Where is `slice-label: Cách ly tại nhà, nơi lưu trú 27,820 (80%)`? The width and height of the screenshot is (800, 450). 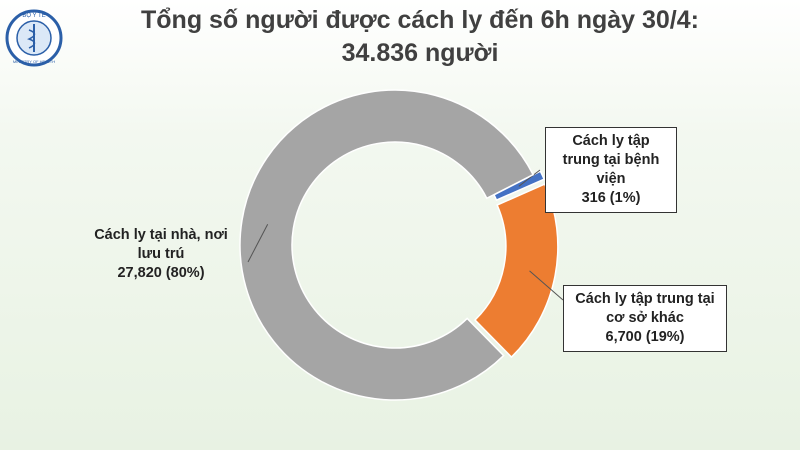 slice-label: Cách ly tại nhà, nơi lưu trú 27,820 (80%) is located at coordinates (161, 254).